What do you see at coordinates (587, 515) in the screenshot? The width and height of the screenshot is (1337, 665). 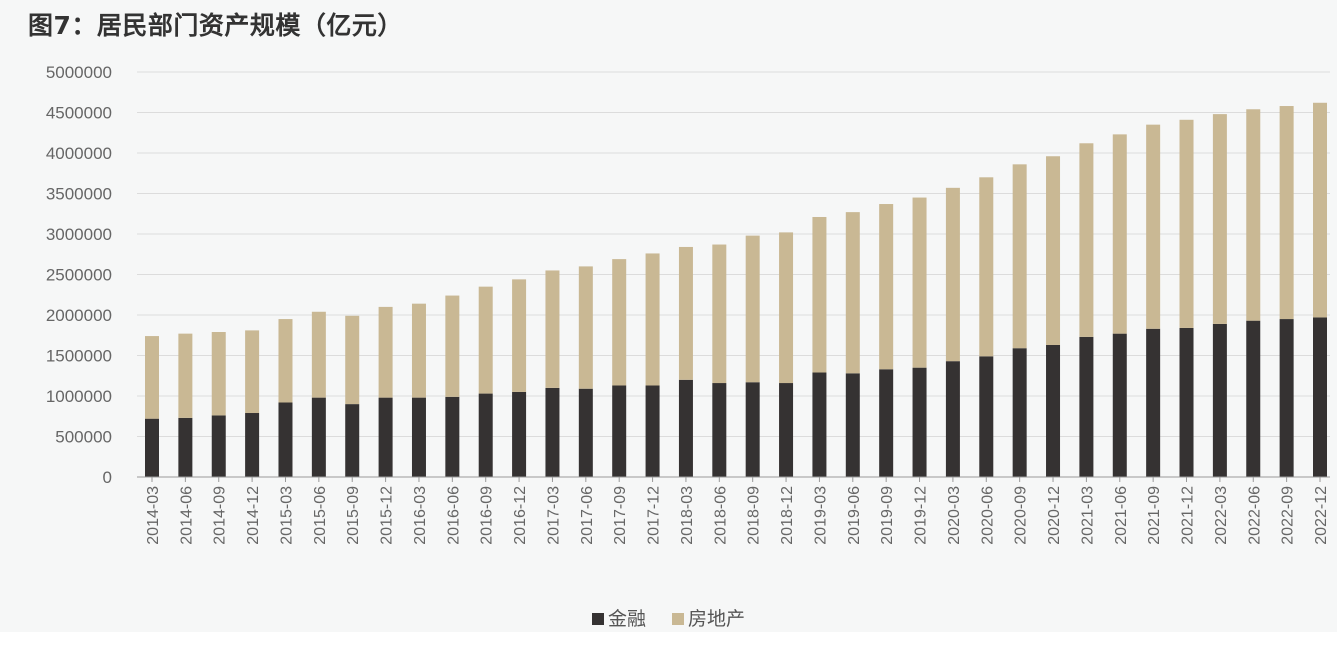 I see `x-tick-label: 2017-06` at bounding box center [587, 515].